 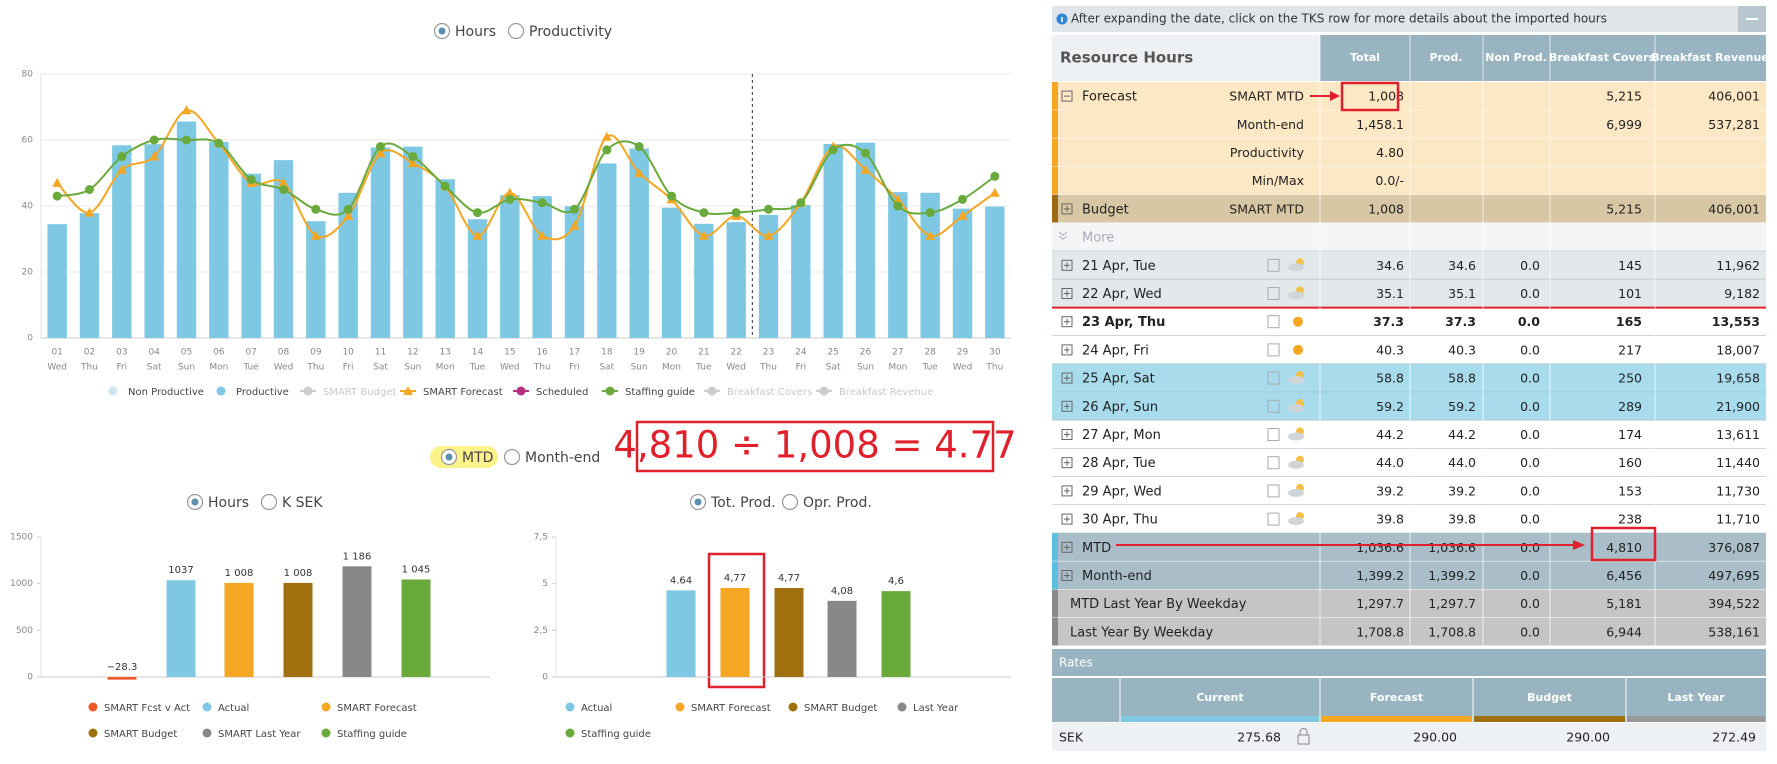 I want to click on row-label: 24 Apr, Fri, so click(x=1115, y=350).